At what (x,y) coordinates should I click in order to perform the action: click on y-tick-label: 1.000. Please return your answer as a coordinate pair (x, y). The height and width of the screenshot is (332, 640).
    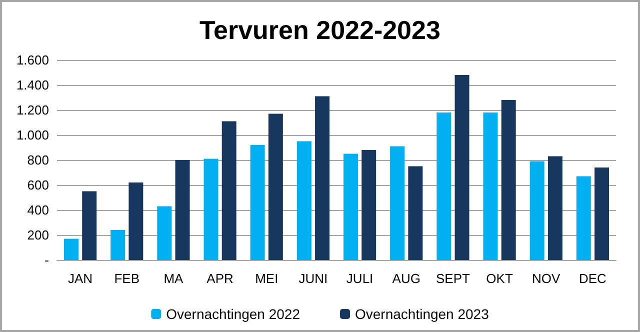
    Looking at the image, I should click on (32, 135).